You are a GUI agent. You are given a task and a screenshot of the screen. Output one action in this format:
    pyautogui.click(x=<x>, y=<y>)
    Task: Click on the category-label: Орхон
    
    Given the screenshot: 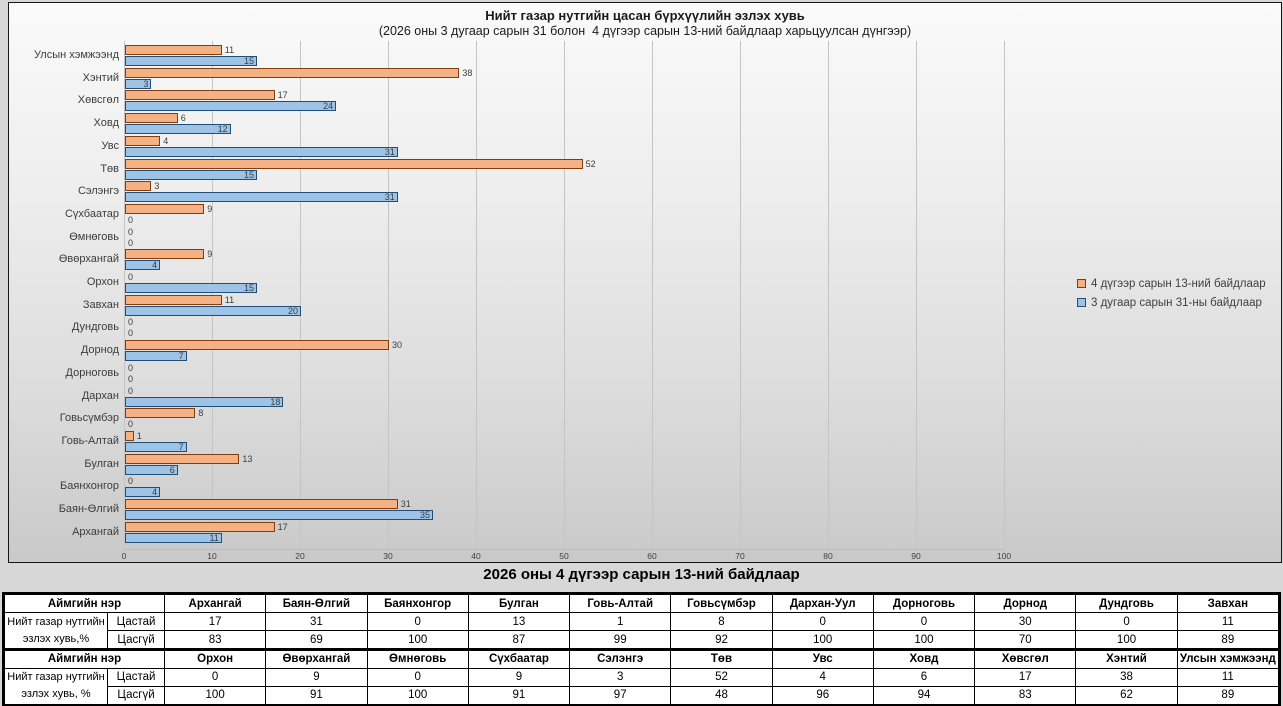 What is the action you would take?
    pyautogui.click(x=102, y=282)
    